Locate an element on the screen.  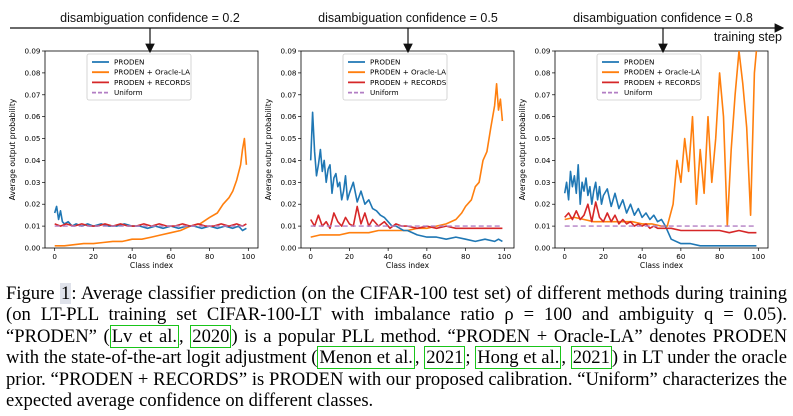
caption-sep-1: , is located at coordinates (185, 336).